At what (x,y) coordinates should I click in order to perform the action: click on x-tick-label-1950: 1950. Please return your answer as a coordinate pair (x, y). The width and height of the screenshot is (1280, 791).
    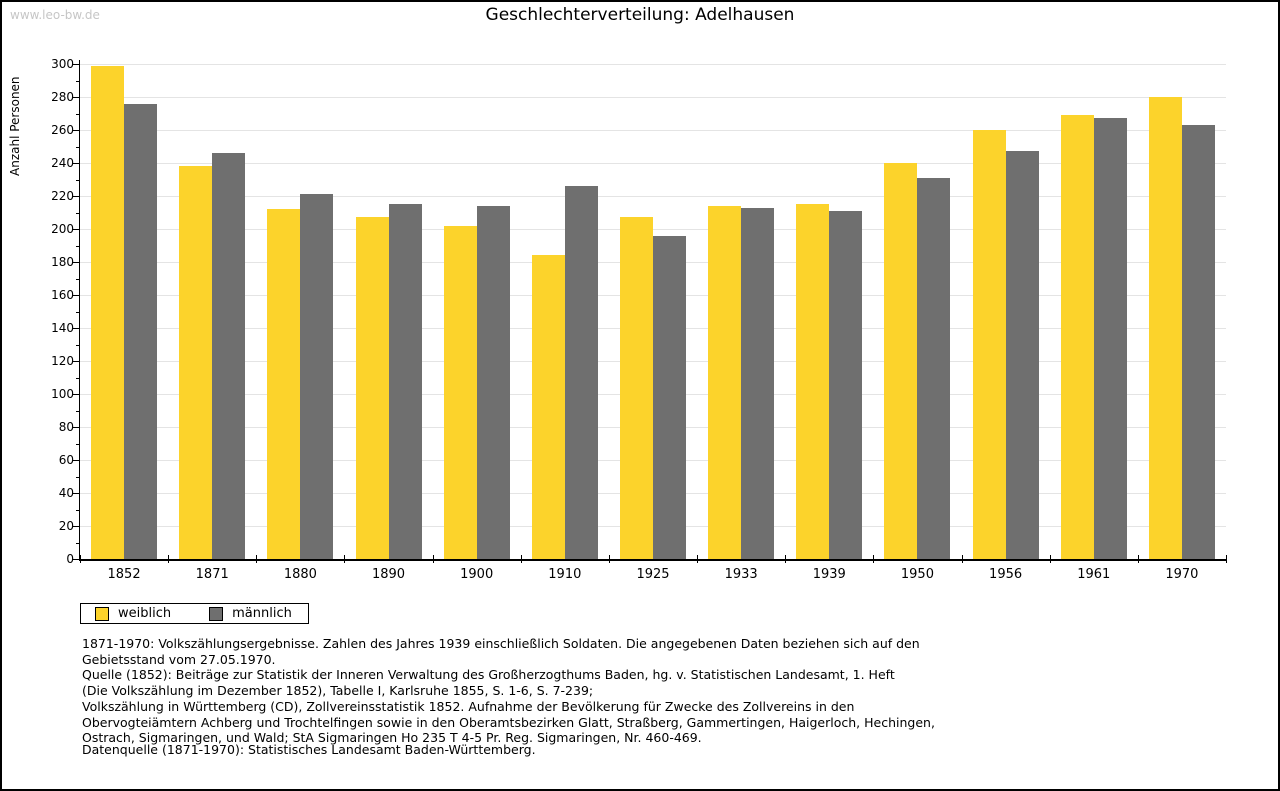
    Looking at the image, I should click on (917, 574).